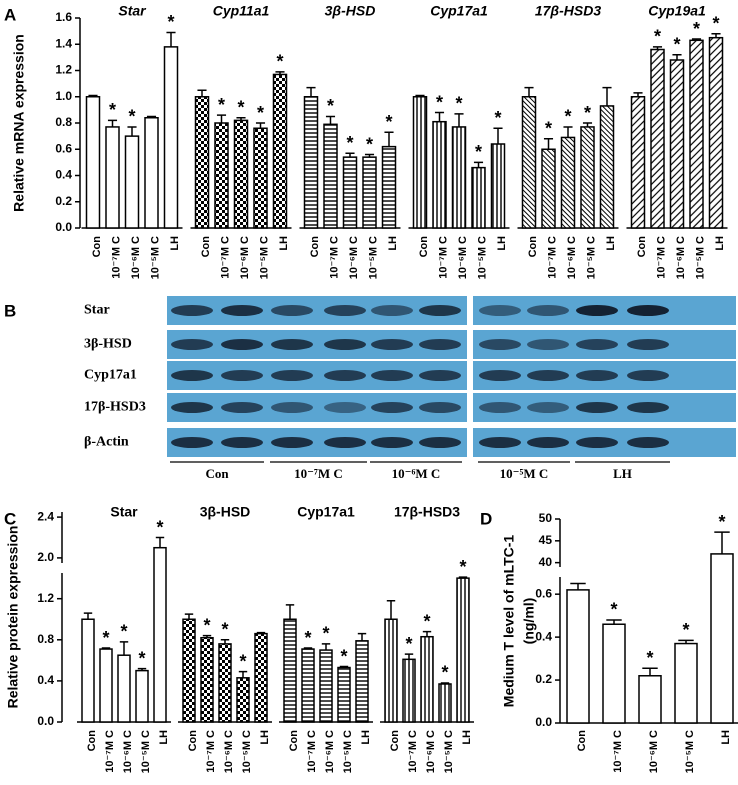  I want to click on blot-lane-label: LH, so click(622, 473).